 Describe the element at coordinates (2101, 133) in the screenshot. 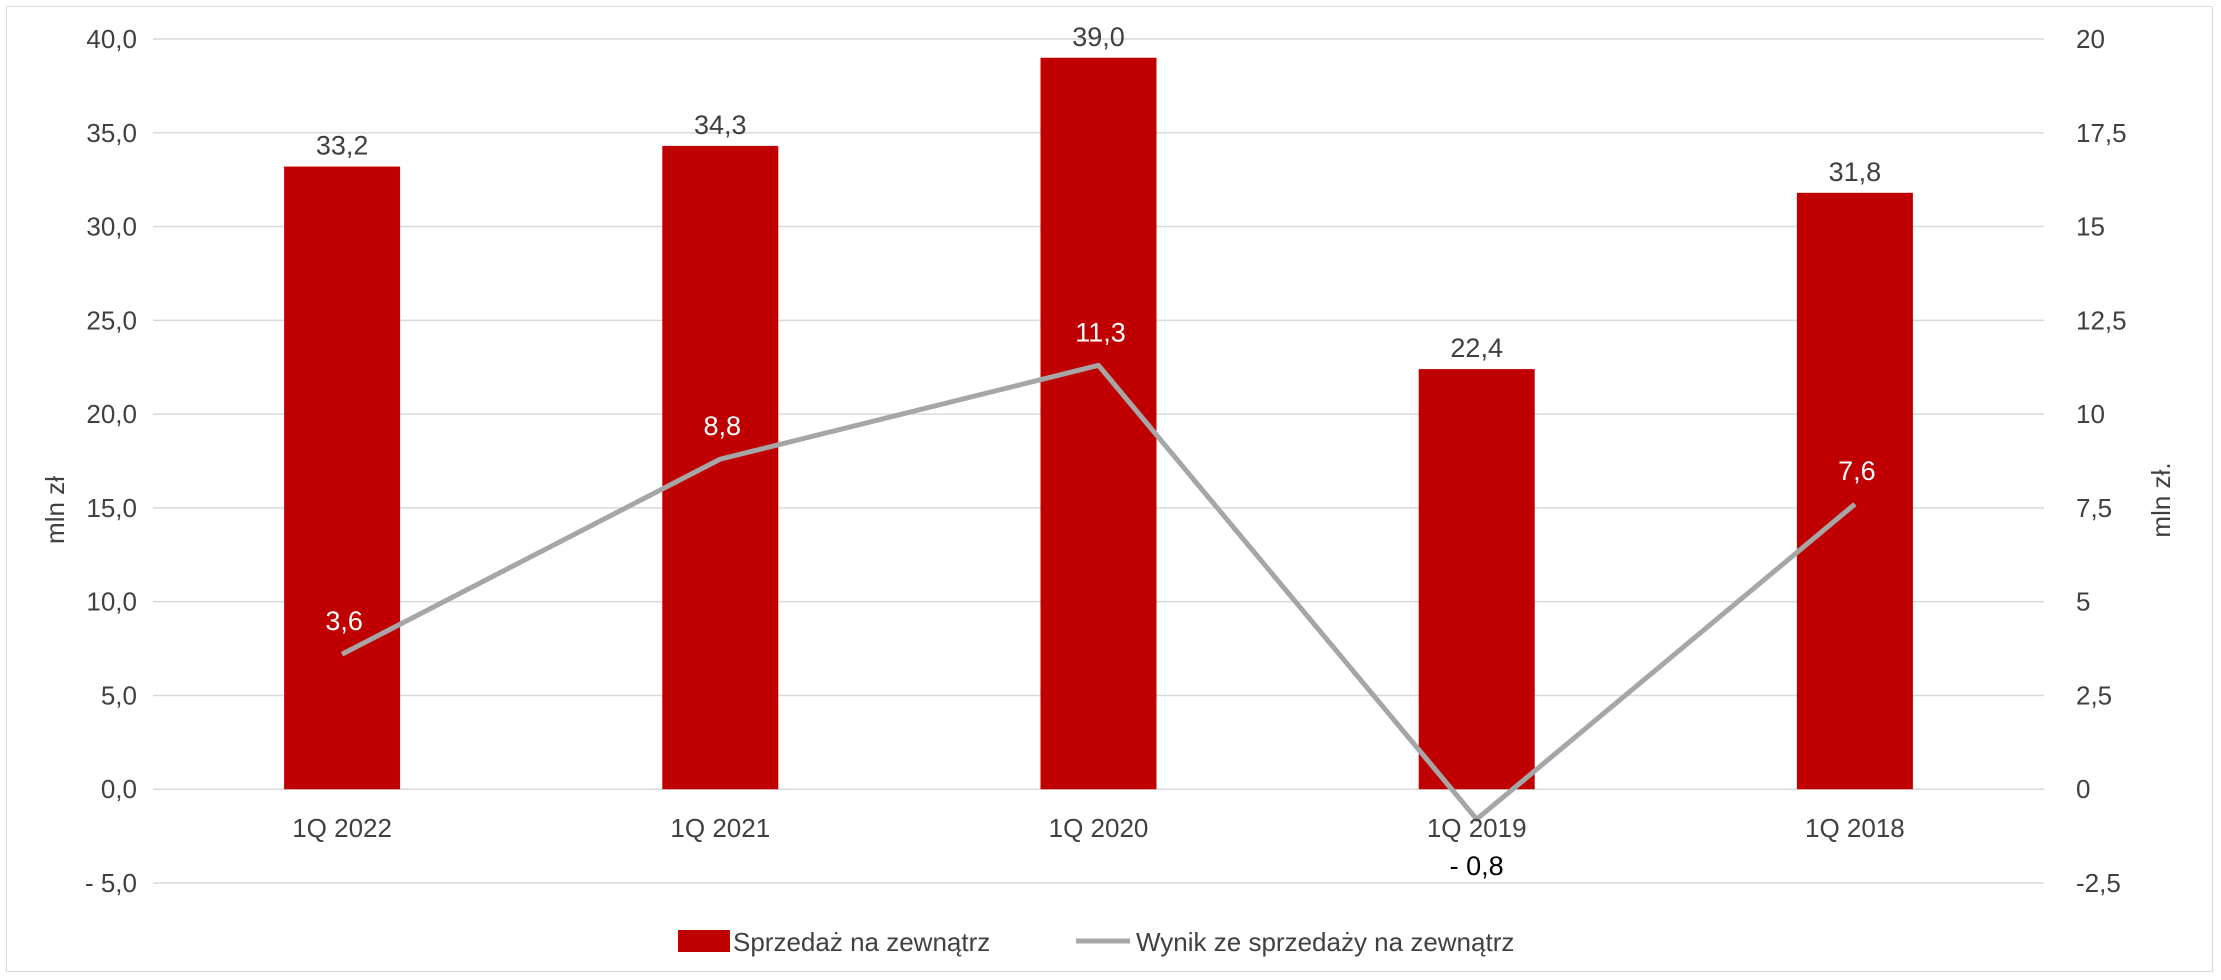

I see `y2-tick-label: 17,5` at that location.